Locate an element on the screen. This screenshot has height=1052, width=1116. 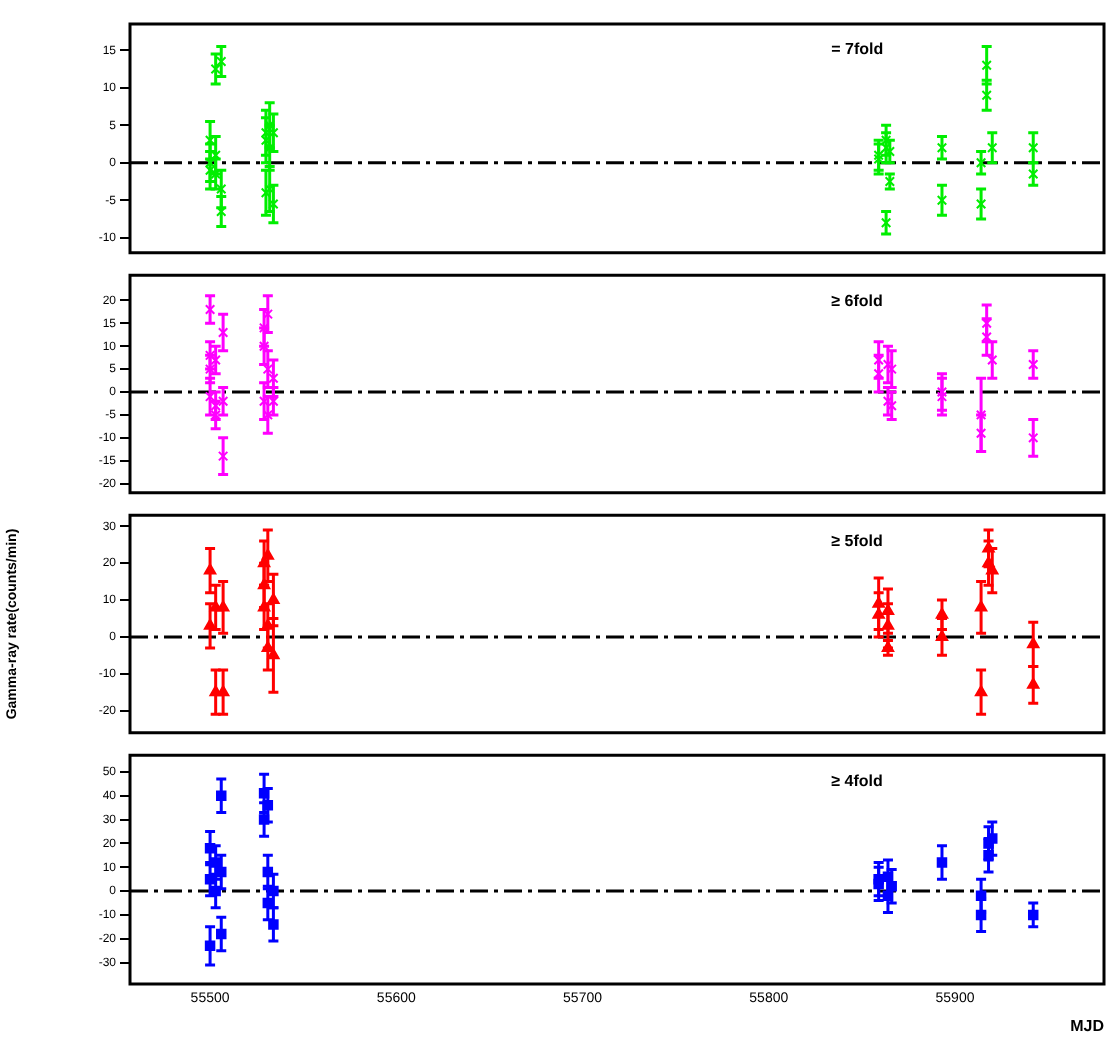
annotation: ≥ 4fold is located at coordinates (857, 780).